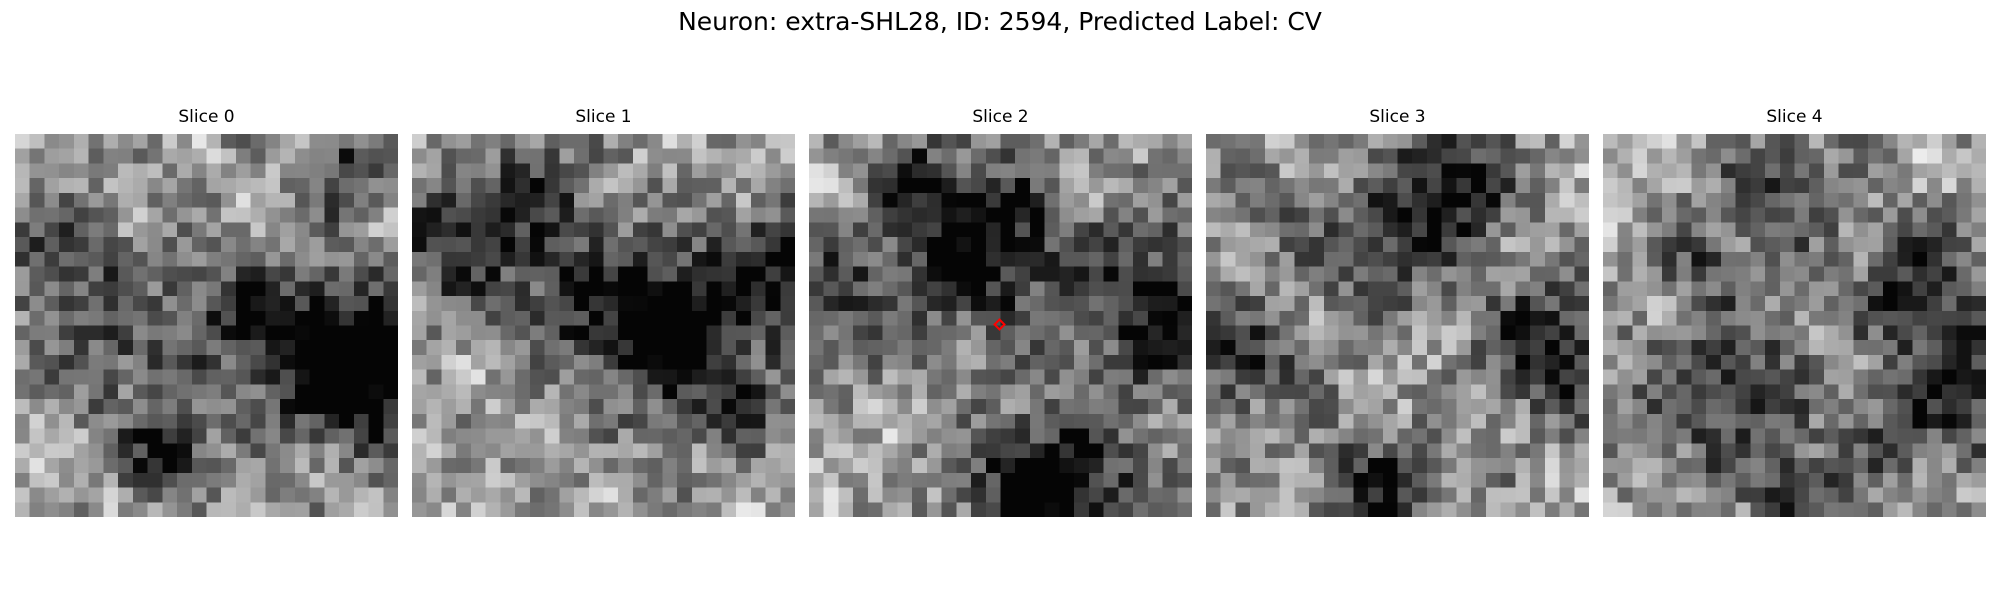 The width and height of the screenshot is (2000, 600). What do you see at coordinates (603, 117) in the screenshot?
I see `slice-title-1: Slice 1` at bounding box center [603, 117].